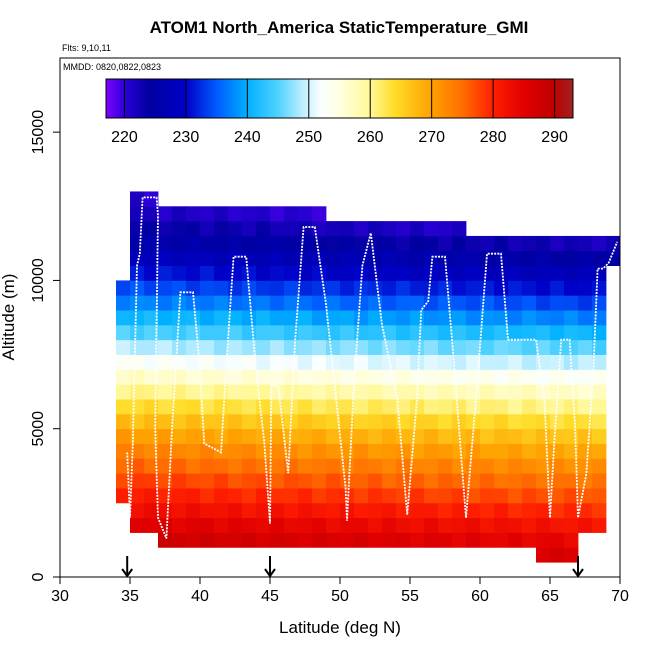 The height and width of the screenshot is (650, 650). Describe the element at coordinates (410, 596) in the screenshot. I see `x-tick-label: 55` at that location.